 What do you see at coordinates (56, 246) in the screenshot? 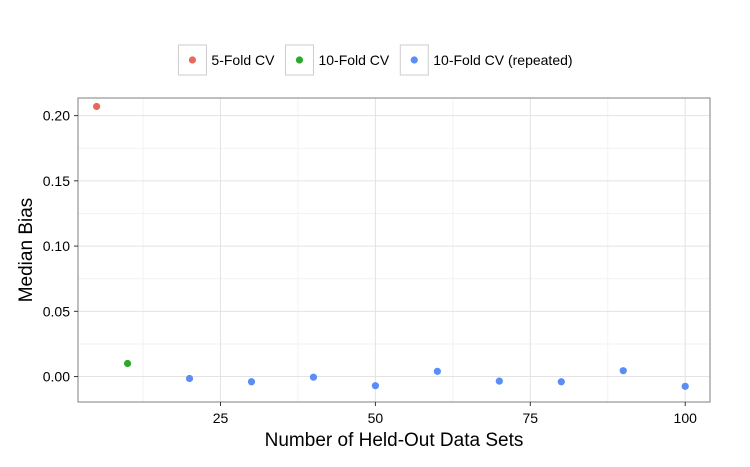
I see `y-tick-label: 0.10` at bounding box center [56, 246].